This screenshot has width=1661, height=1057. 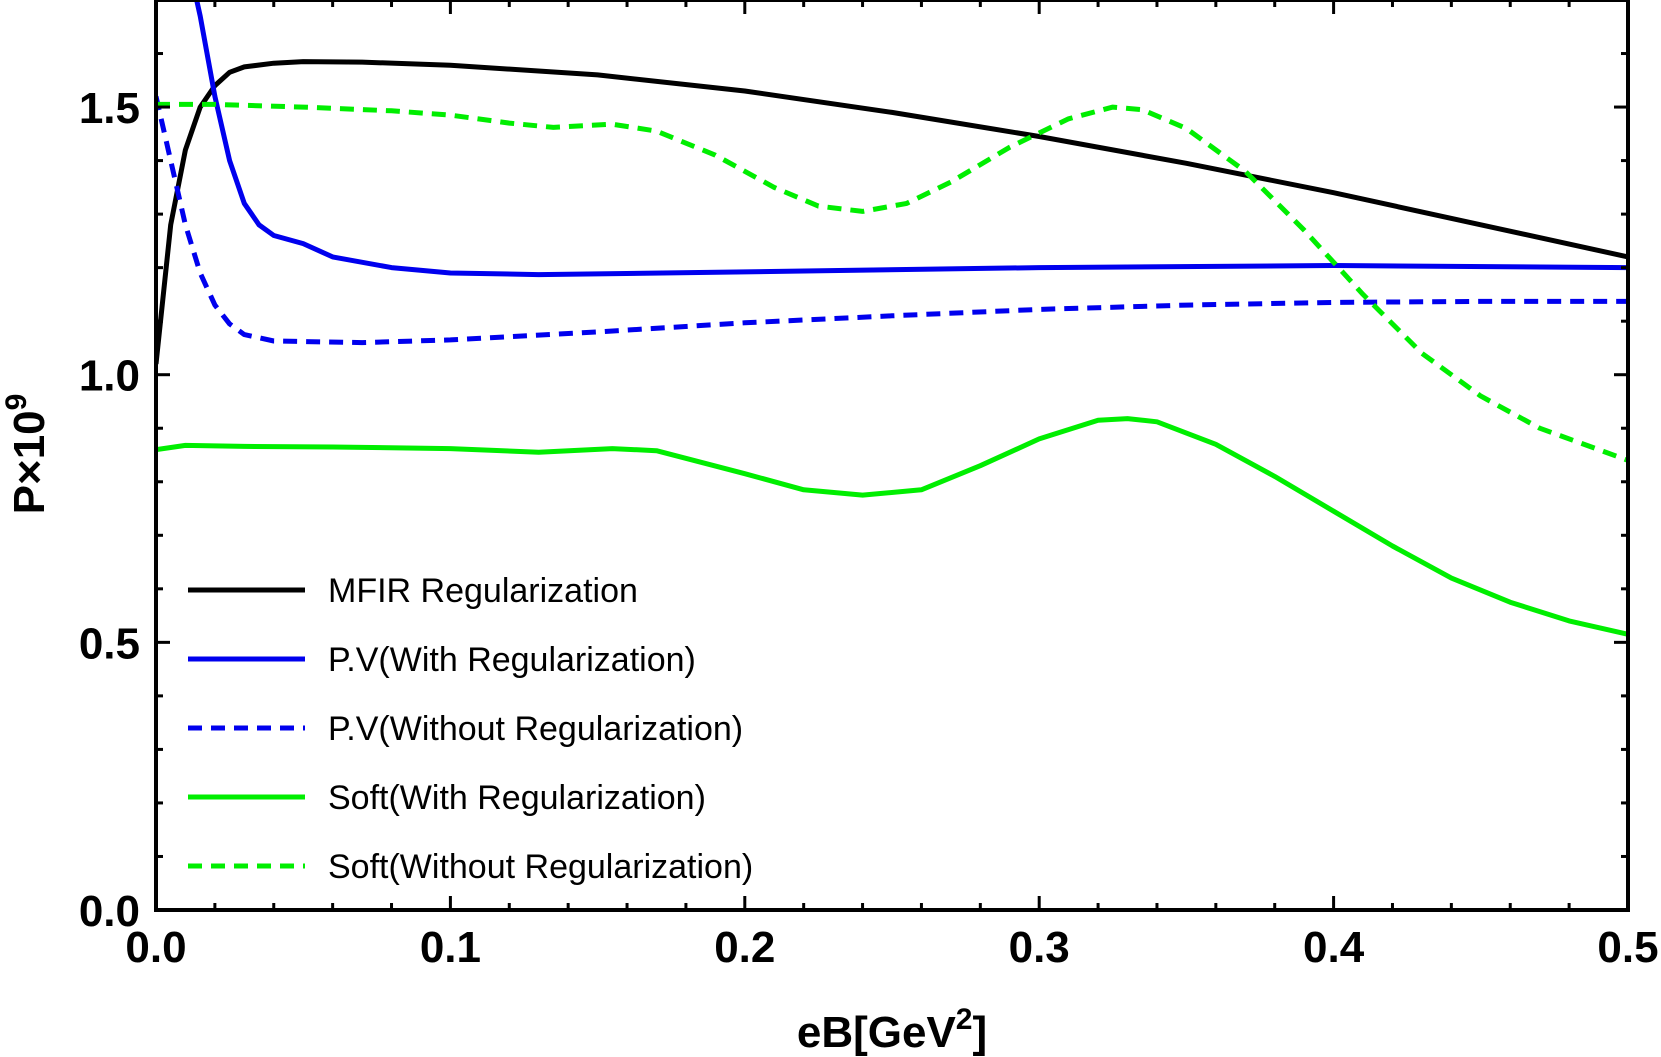 I want to click on legend-item: Soft(Without Regularization), so click(x=470, y=867).